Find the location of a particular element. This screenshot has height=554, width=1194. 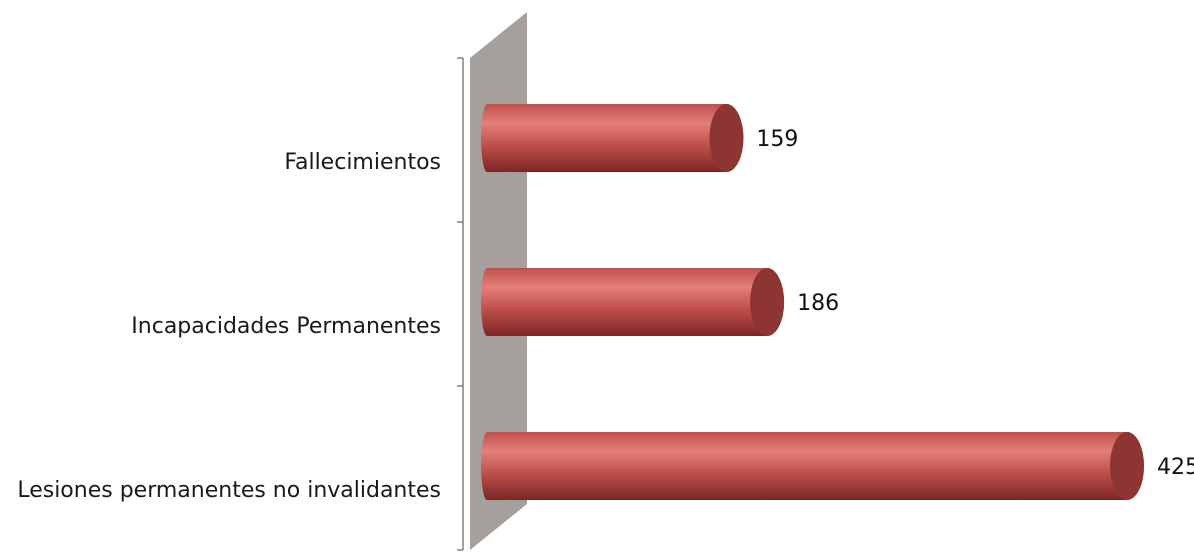

category-label: Fallecimientos is located at coordinates (362, 162).